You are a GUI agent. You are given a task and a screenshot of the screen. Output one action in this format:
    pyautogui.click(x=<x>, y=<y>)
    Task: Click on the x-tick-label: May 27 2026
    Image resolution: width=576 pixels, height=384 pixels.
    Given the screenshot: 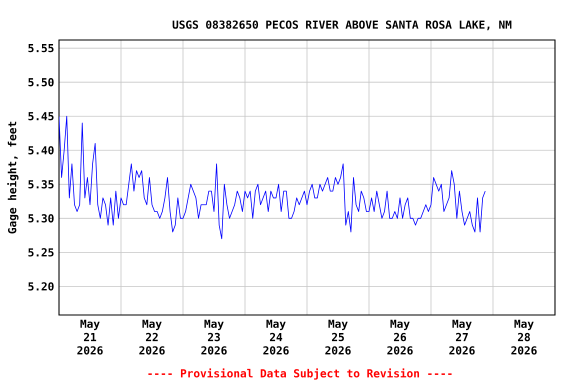 What is the action you would take?
    pyautogui.click(x=462, y=337)
    